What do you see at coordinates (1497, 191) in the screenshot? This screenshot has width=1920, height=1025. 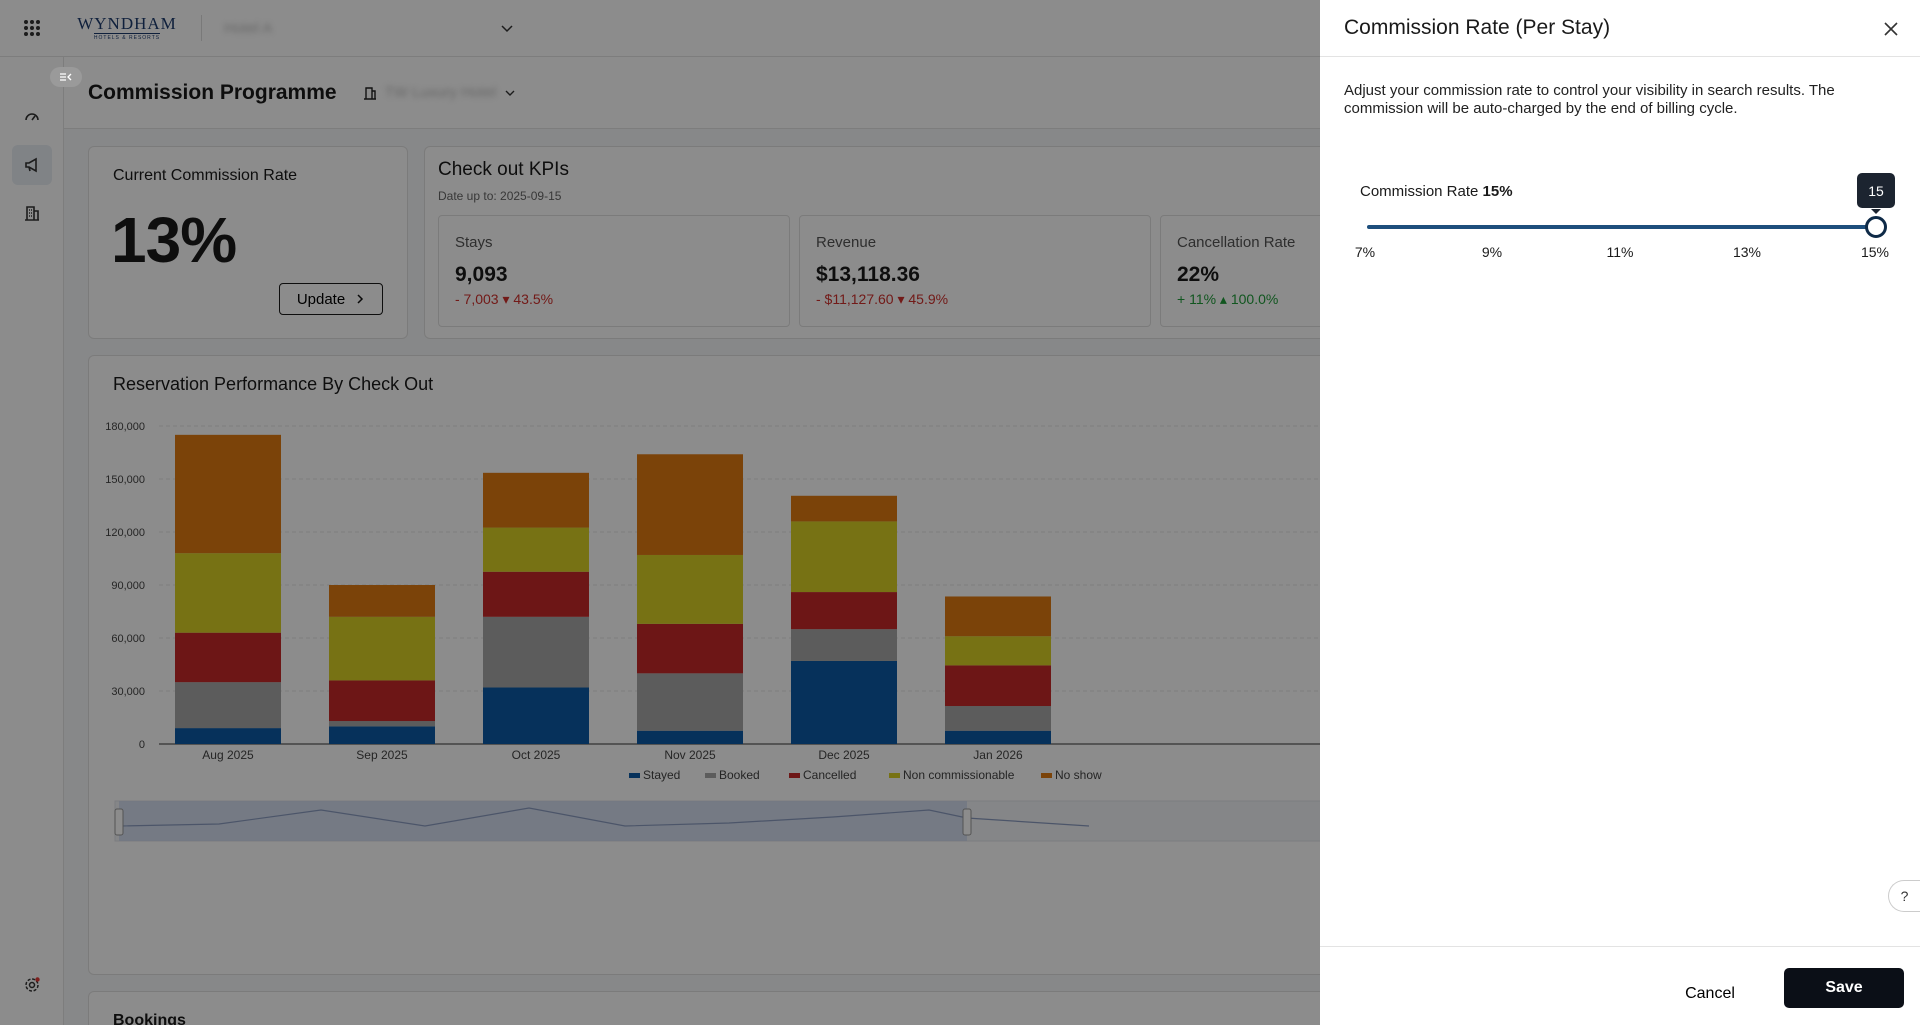 I see `slider-label-value: 15%` at bounding box center [1497, 191].